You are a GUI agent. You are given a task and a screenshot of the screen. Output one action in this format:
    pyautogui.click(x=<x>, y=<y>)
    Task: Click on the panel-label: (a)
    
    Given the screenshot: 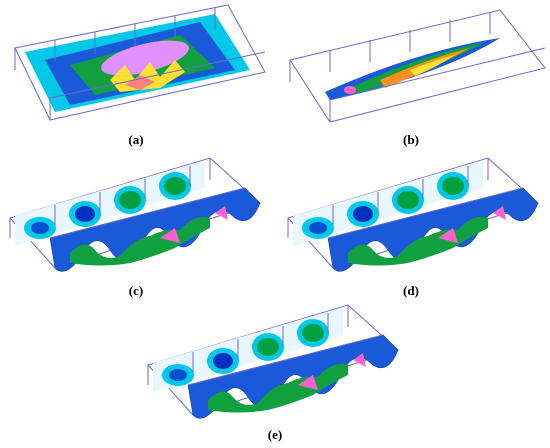 What is the action you would take?
    pyautogui.click(x=135, y=139)
    